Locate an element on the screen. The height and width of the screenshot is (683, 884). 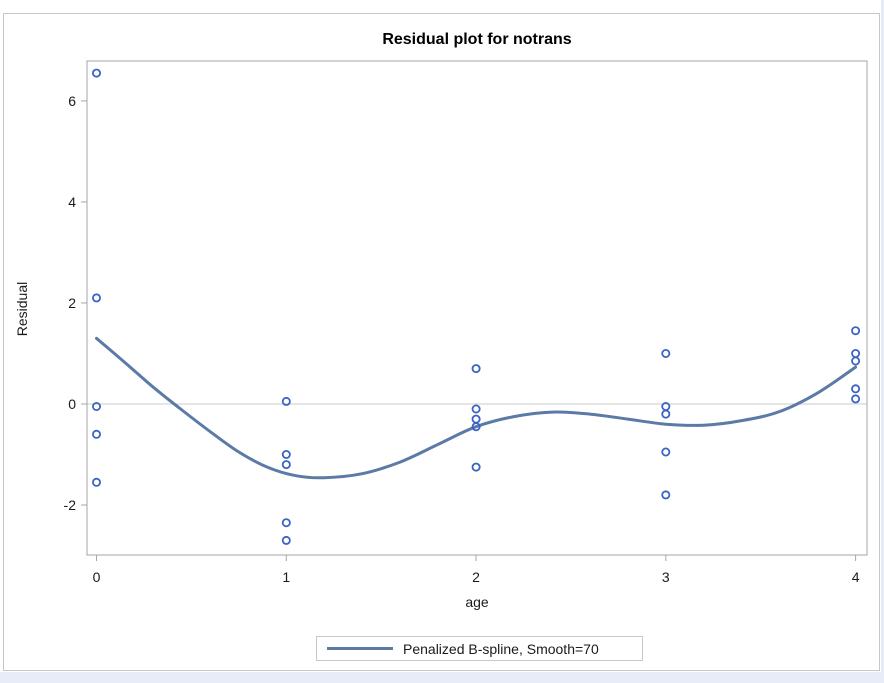
page-background-strip-bottom is located at coordinates (442, 677).